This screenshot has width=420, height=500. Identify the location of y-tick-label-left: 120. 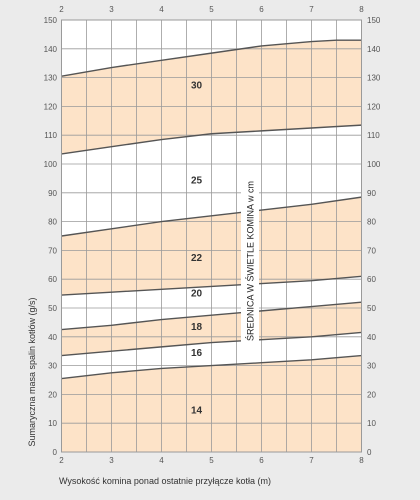
(51, 106).